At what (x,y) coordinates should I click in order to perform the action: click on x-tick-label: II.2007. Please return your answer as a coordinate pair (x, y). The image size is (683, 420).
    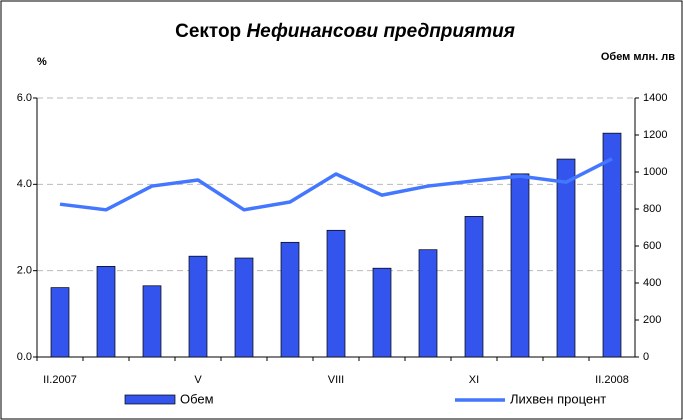
    Looking at the image, I should click on (60, 380).